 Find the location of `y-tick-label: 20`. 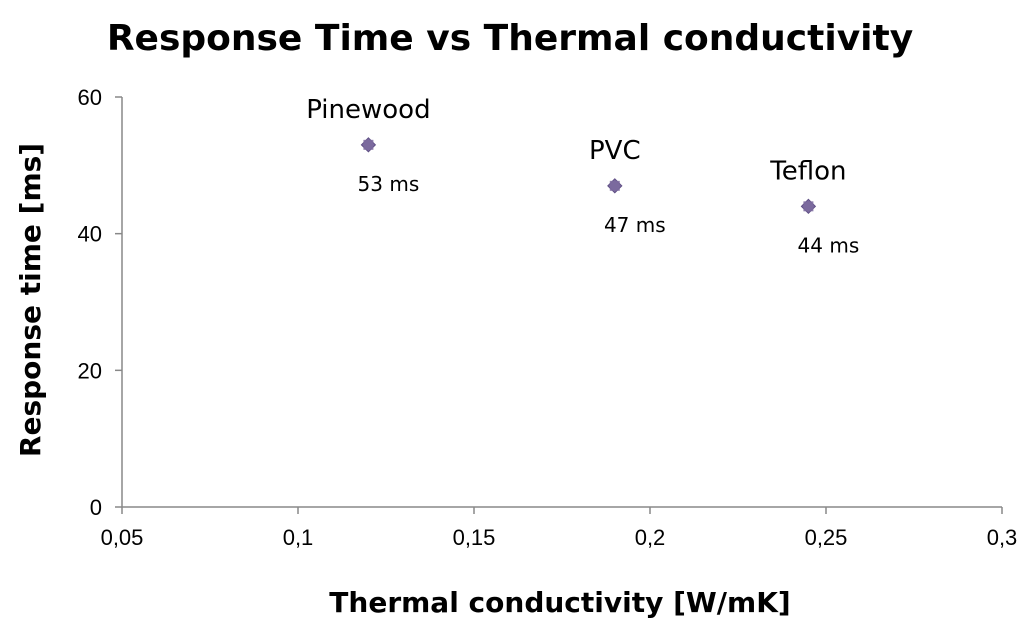

y-tick-label: 20 is located at coordinates (90, 370).